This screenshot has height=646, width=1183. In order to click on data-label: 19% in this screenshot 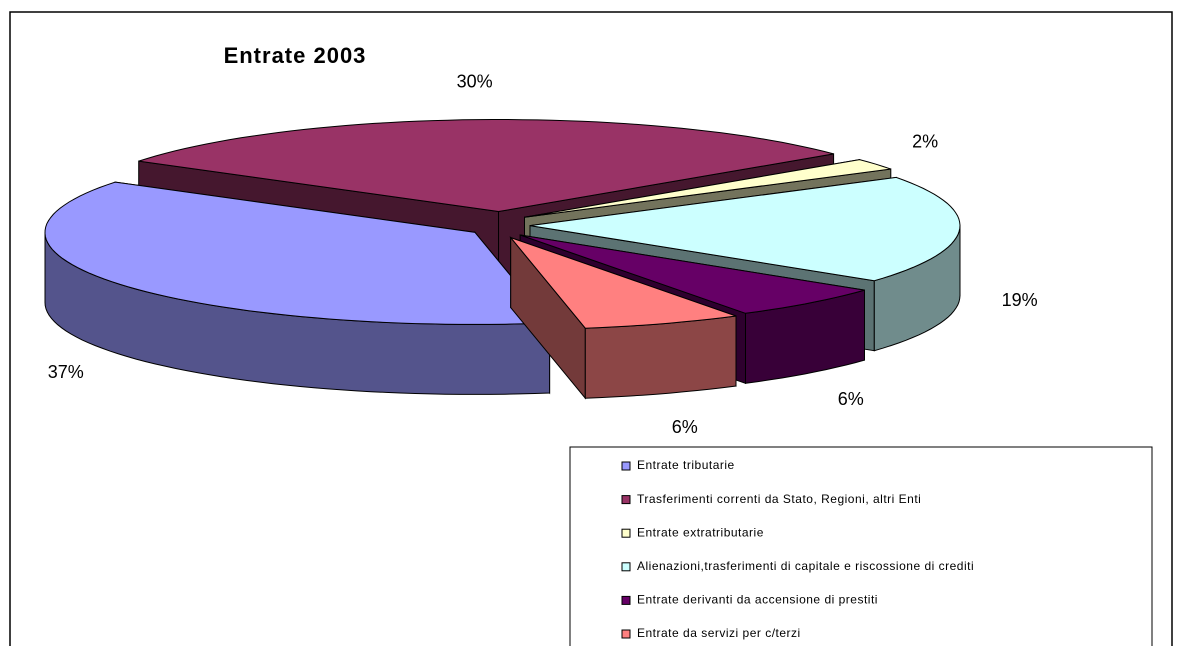, I will do `click(1020, 300)`.